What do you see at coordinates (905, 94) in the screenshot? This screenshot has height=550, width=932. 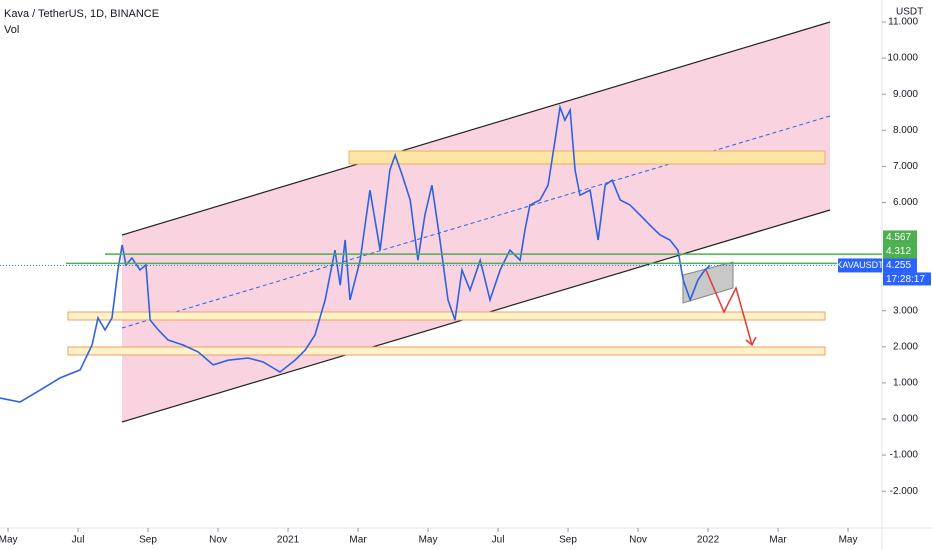 I see `y-tick-label: 9.000` at bounding box center [905, 94].